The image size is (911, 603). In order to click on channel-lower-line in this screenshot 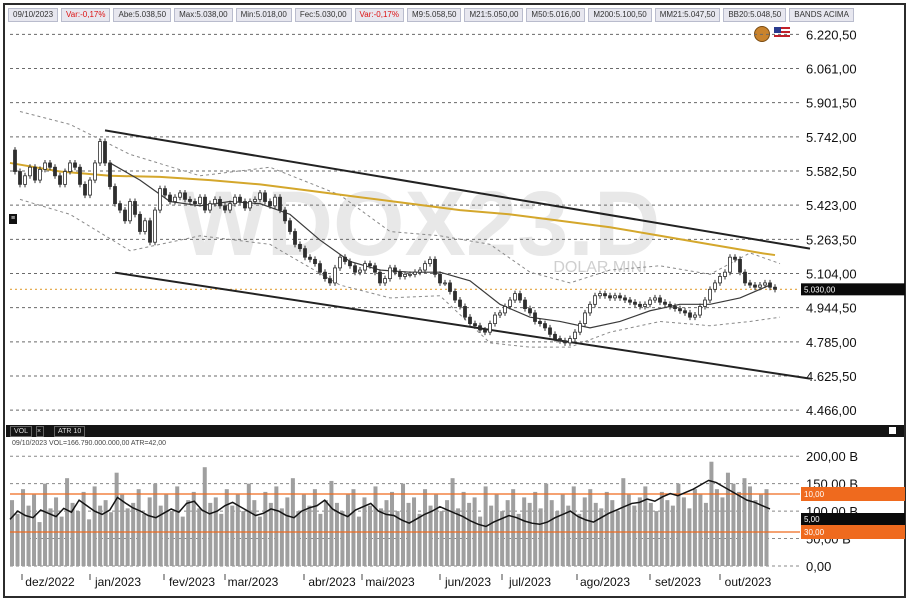, I will do `click(462, 325)`.